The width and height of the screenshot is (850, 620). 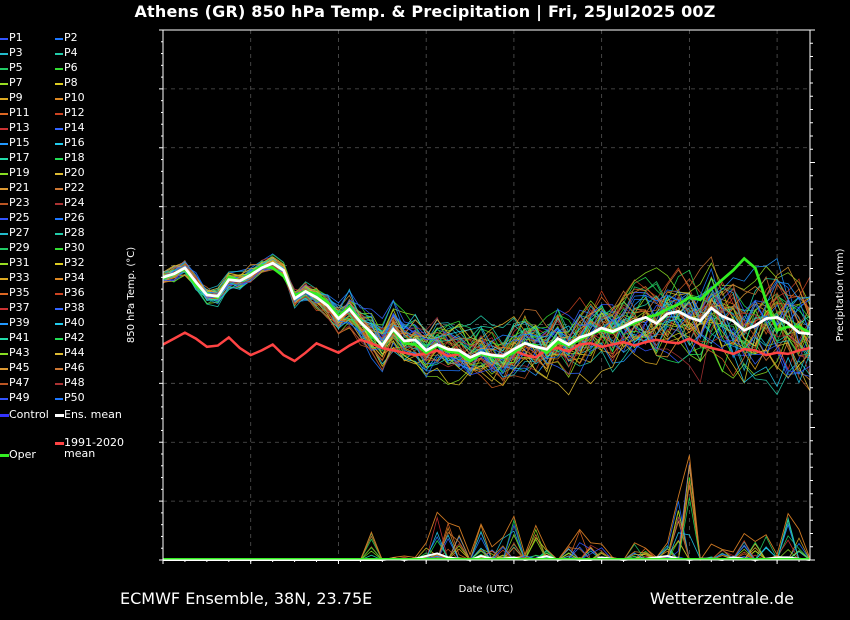 I want to click on legend-label: P32, so click(x=74, y=262).